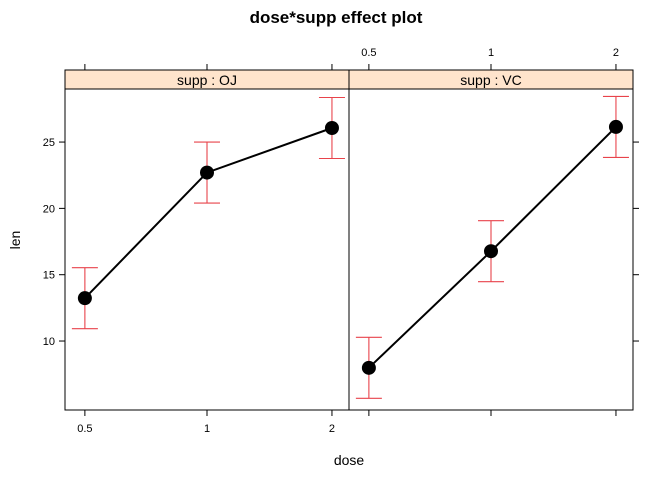  I want to click on y-axis-label: len, so click(15, 240).